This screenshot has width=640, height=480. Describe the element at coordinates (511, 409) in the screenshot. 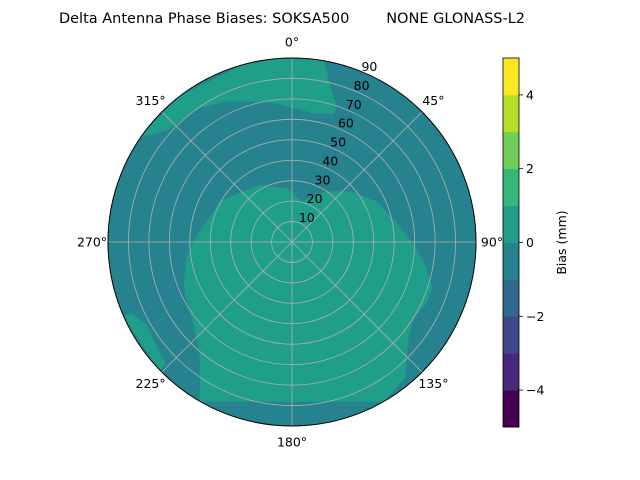

I see `colorbar-segment--5` at that location.